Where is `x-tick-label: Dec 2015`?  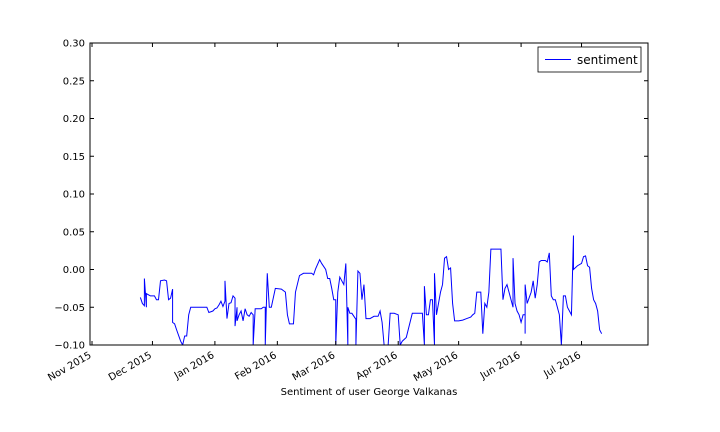
x-tick-label: Dec 2015 is located at coordinates (130, 367).